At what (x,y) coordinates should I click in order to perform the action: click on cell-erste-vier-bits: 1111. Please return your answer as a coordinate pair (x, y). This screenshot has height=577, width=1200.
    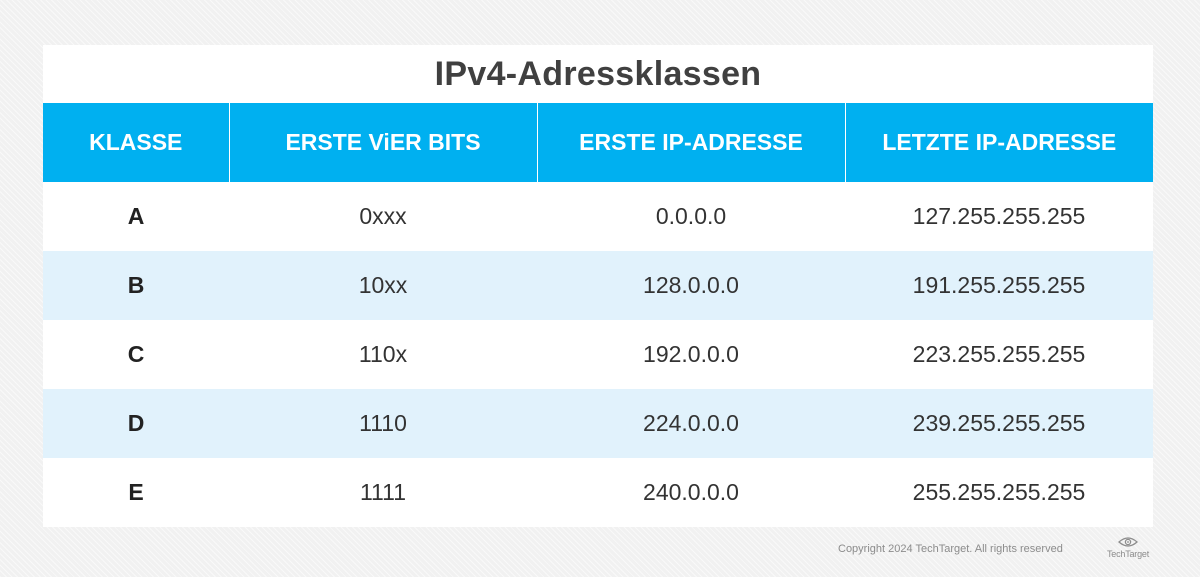
    Looking at the image, I should click on (383, 492).